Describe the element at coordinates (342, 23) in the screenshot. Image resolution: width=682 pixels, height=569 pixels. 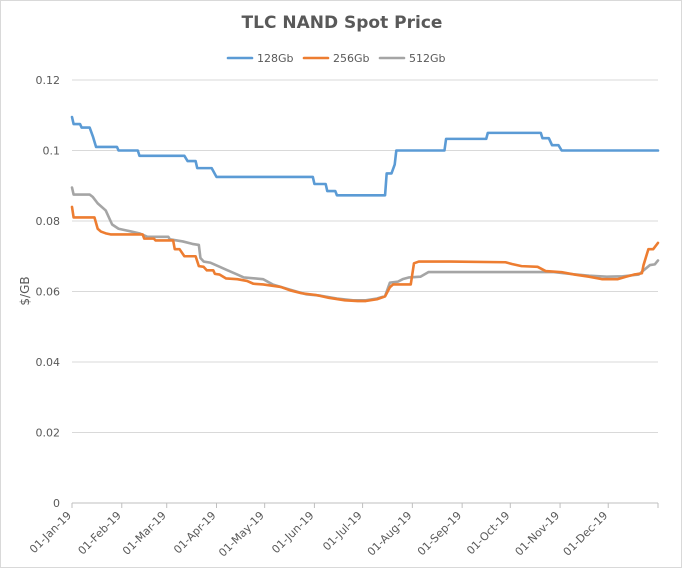
I see `chart-title: TLC NAND Spot Price` at that location.